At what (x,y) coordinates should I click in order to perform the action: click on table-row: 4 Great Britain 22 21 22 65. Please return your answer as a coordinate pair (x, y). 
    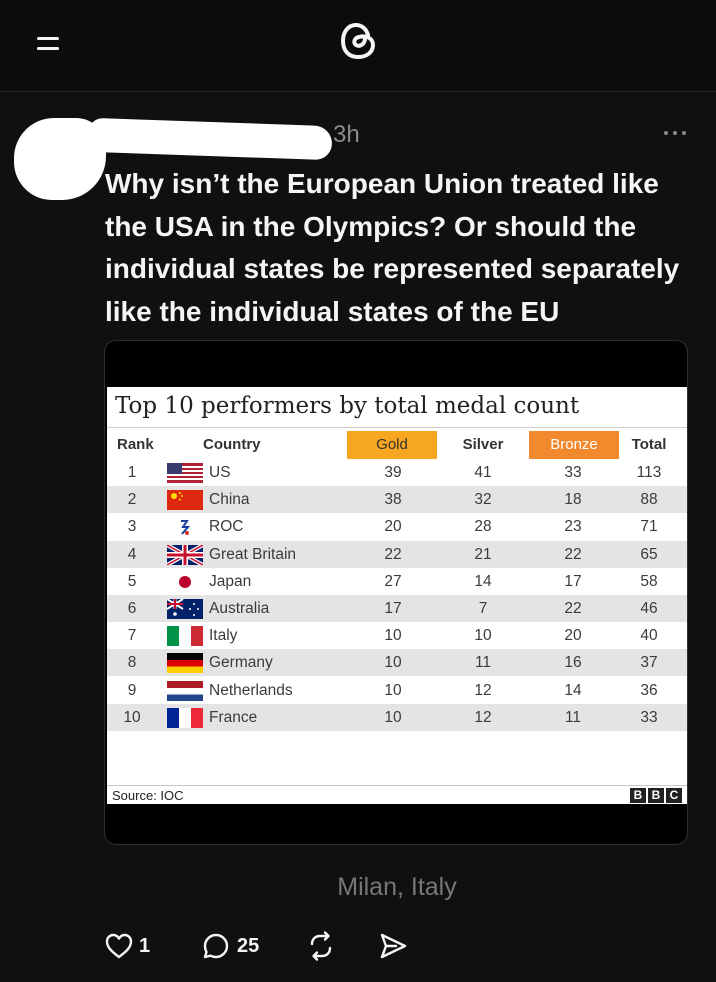
    Looking at the image, I should click on (397, 554).